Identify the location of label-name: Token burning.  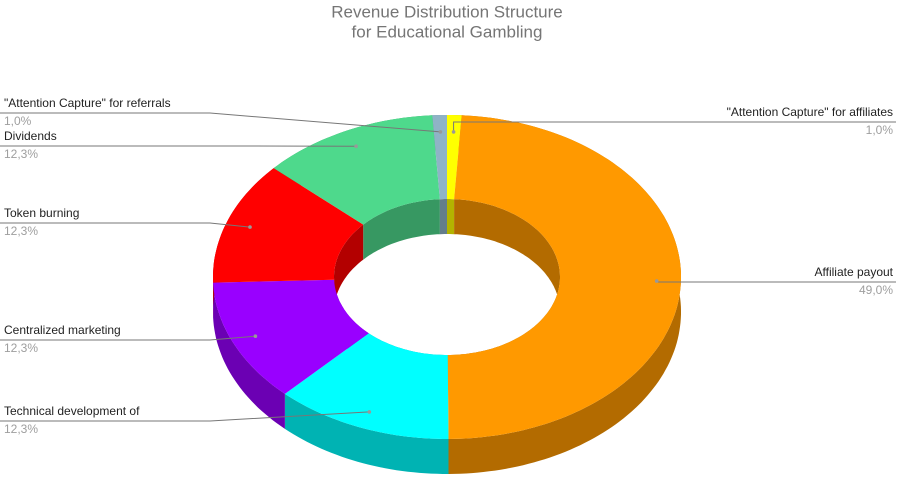
(41, 213).